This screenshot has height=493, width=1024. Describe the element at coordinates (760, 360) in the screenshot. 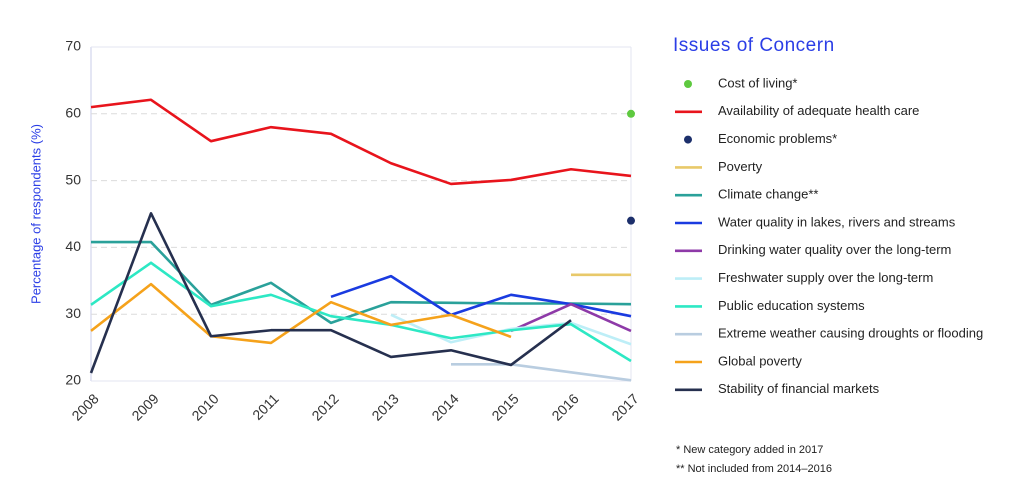

I see `legend-label: Global poverty` at that location.